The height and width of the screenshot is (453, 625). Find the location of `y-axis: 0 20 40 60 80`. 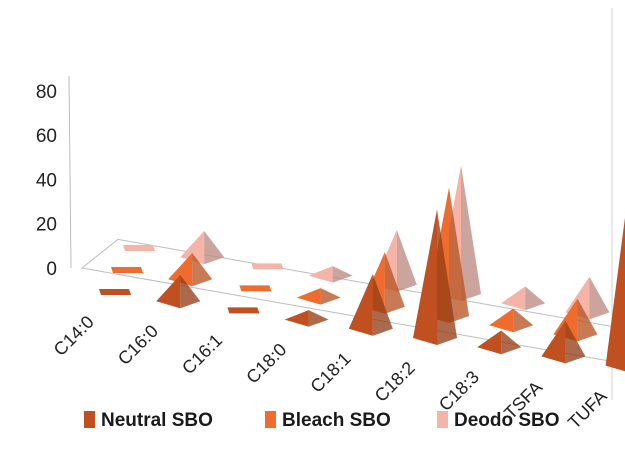

y-axis: 0 20 40 60 80 is located at coordinates (54, 177).